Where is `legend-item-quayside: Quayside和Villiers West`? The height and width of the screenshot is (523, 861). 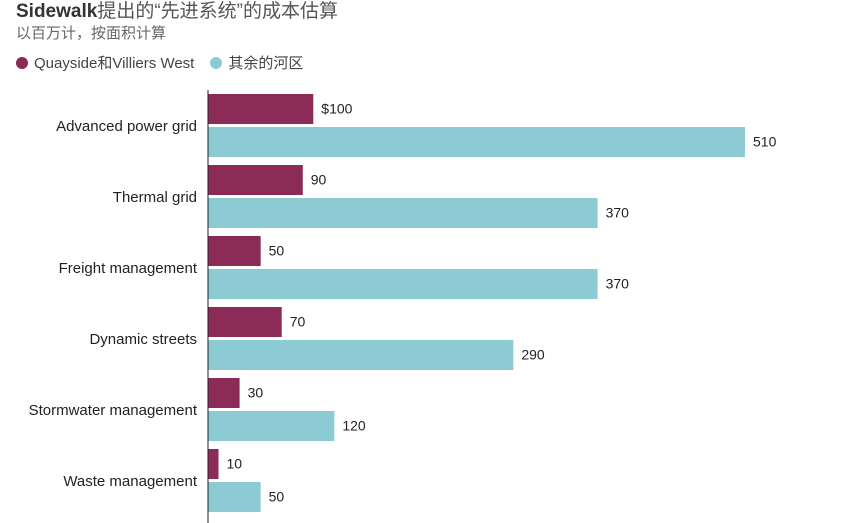
legend-item-quayside: Quayside和Villiers West is located at coordinates (105, 62).